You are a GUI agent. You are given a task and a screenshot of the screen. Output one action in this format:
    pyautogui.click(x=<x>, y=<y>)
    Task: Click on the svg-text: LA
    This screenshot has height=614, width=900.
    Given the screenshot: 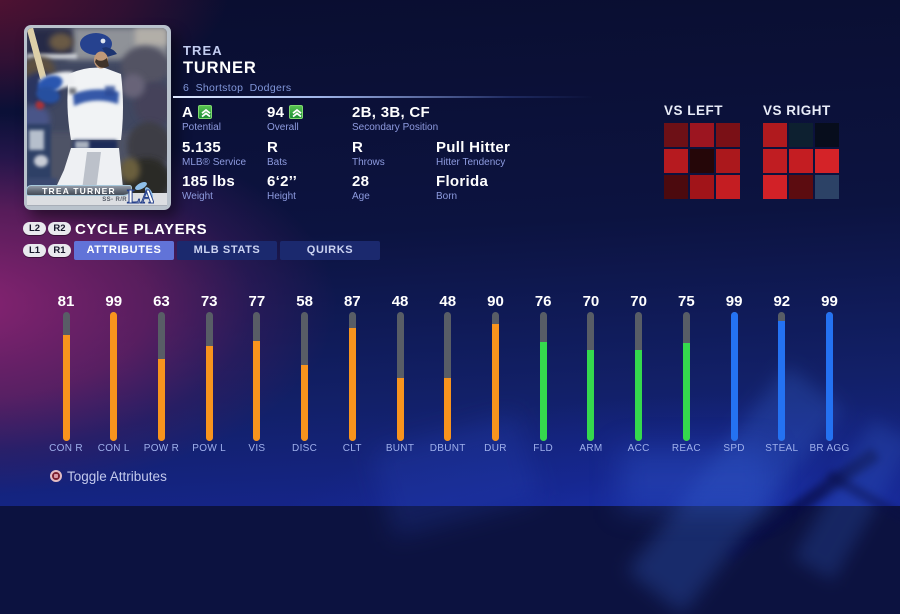 What is the action you would take?
    pyautogui.click(x=140, y=197)
    